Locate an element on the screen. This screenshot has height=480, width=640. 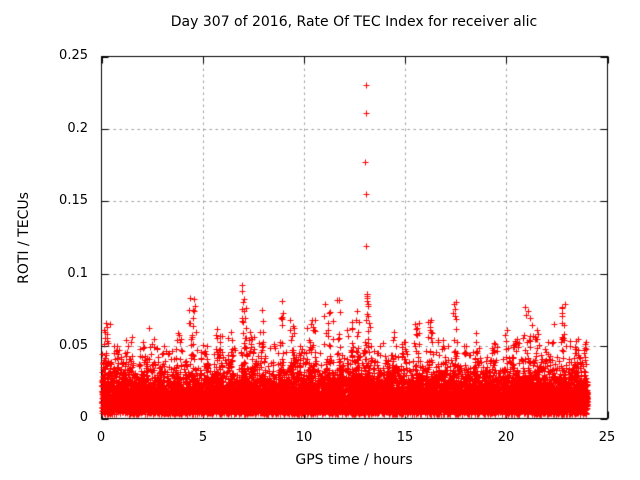
x-tick-10: 10 is located at coordinates (304, 437).